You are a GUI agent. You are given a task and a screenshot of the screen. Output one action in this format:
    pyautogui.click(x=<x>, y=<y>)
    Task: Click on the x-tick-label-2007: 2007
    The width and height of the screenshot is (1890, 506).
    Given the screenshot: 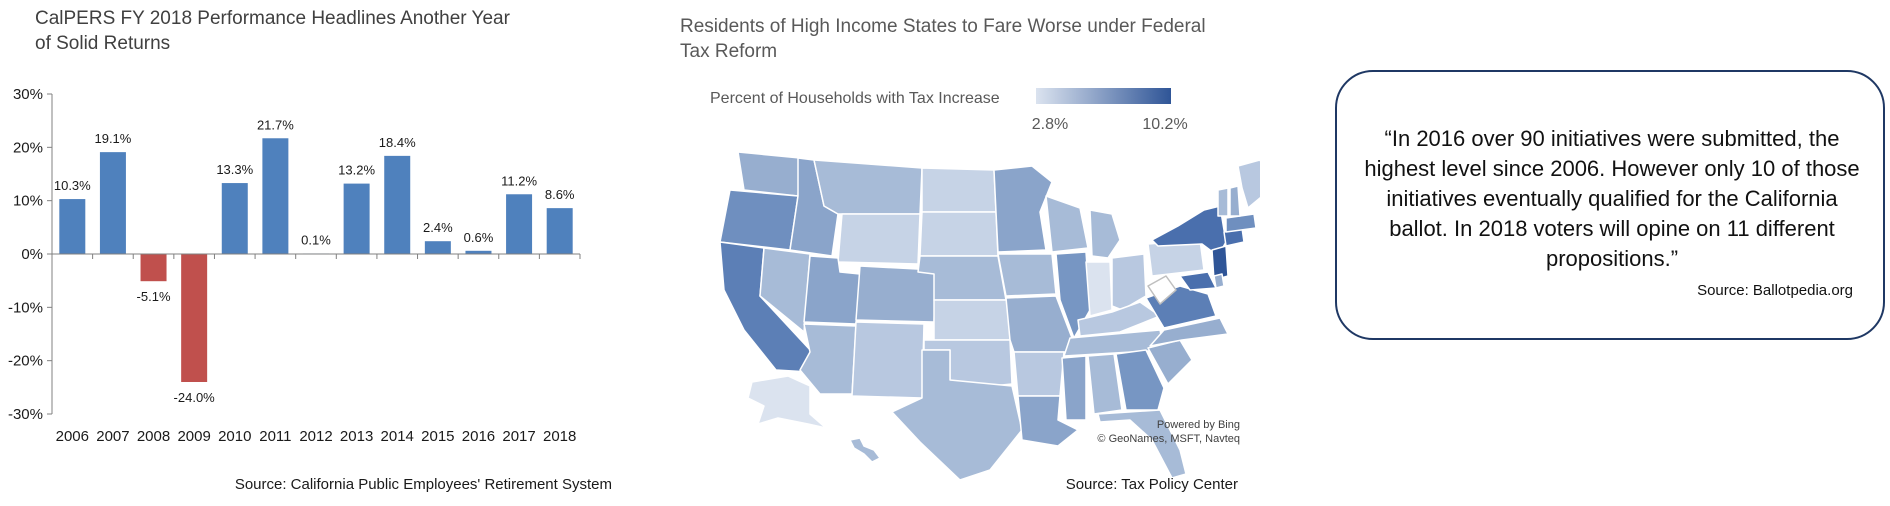 What is the action you would take?
    pyautogui.click(x=112, y=436)
    